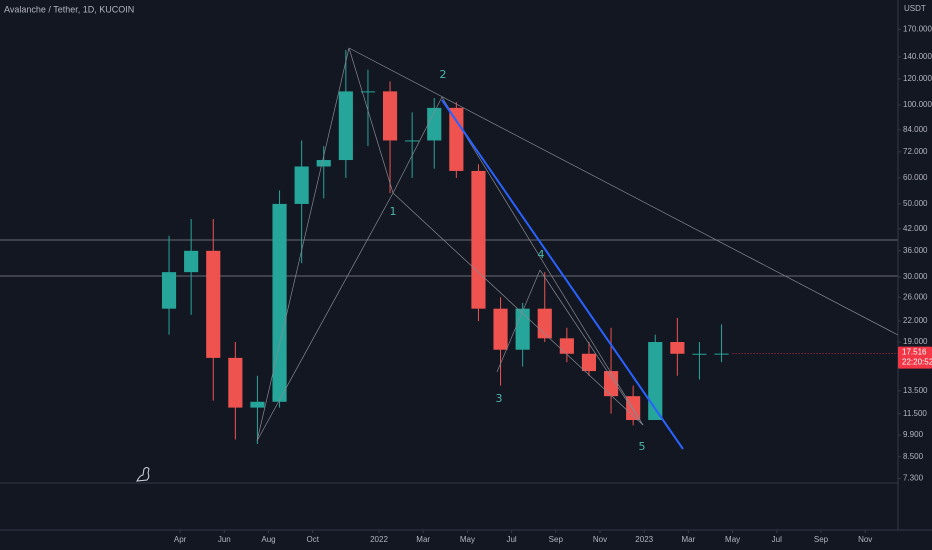 The image size is (932, 550). What do you see at coordinates (917, 362) in the screenshot?
I see `countdown: 22:20:52` at bounding box center [917, 362].